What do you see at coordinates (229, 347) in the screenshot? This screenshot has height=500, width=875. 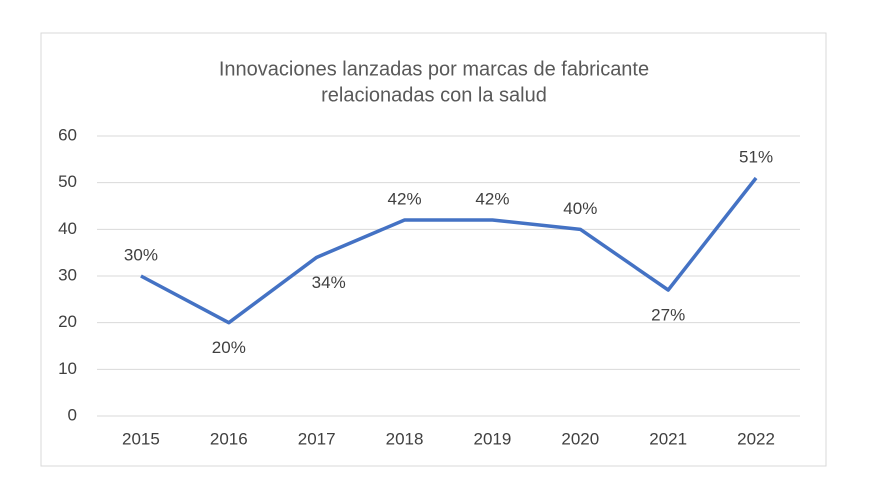 I see `data-label: 20%` at bounding box center [229, 347].